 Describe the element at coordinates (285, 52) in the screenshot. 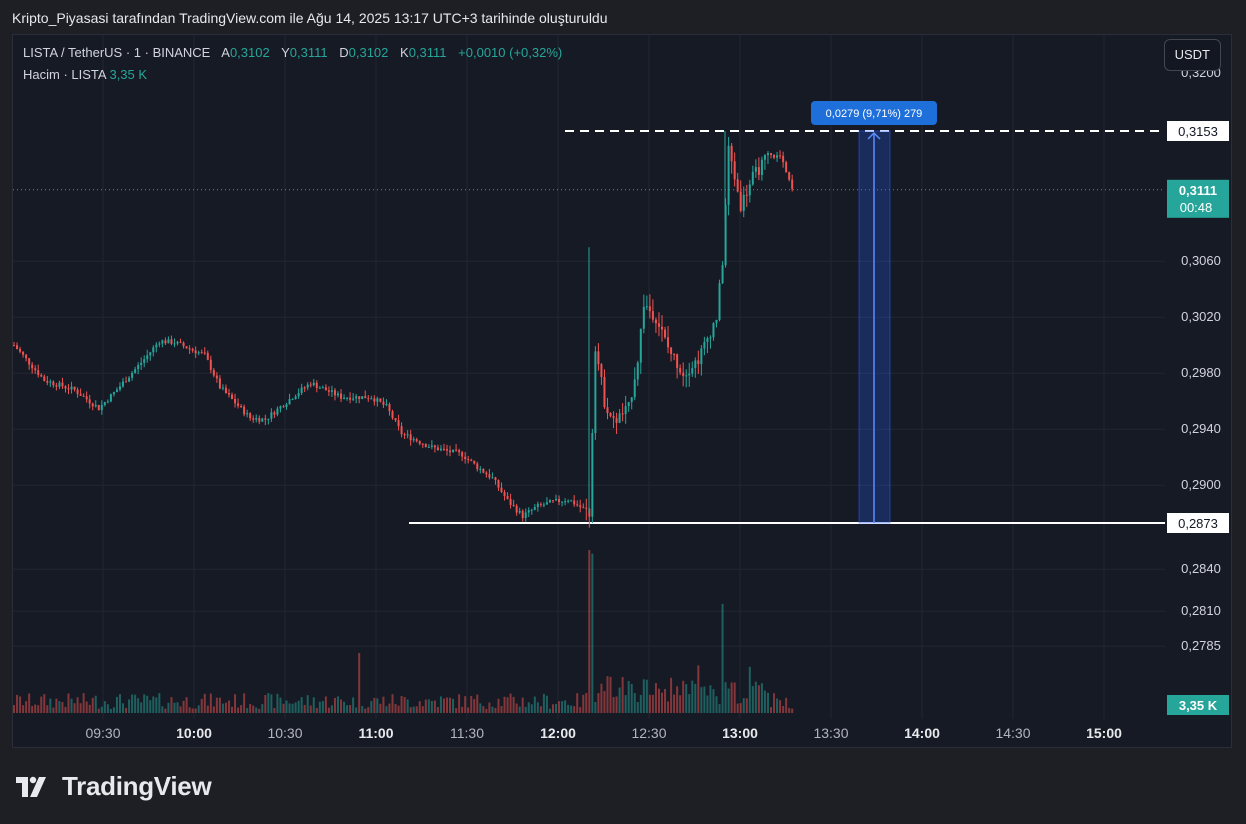

I see `high-label: Y` at that location.